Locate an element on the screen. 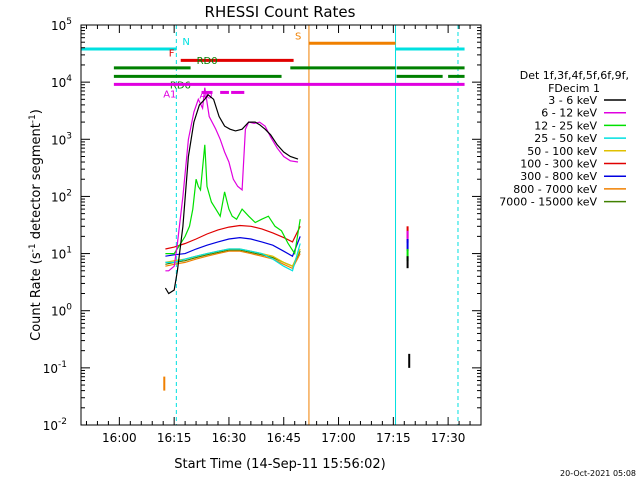 The height and width of the screenshot is (480, 640). y-tick-label-3: 10² is located at coordinates (61, 196).